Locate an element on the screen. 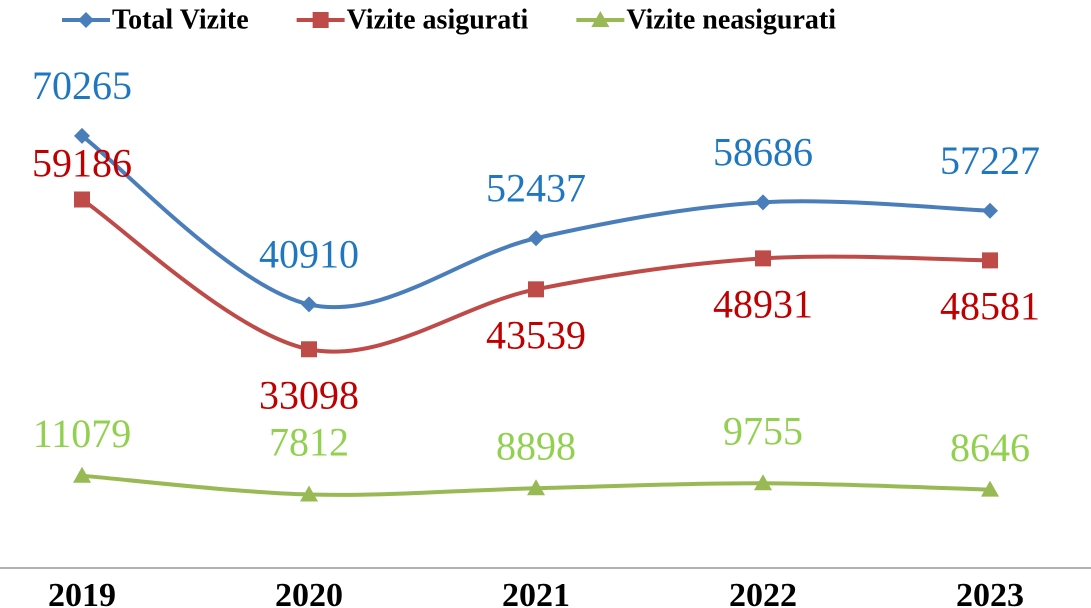  legend-label: Total Vizite is located at coordinates (180, 19).